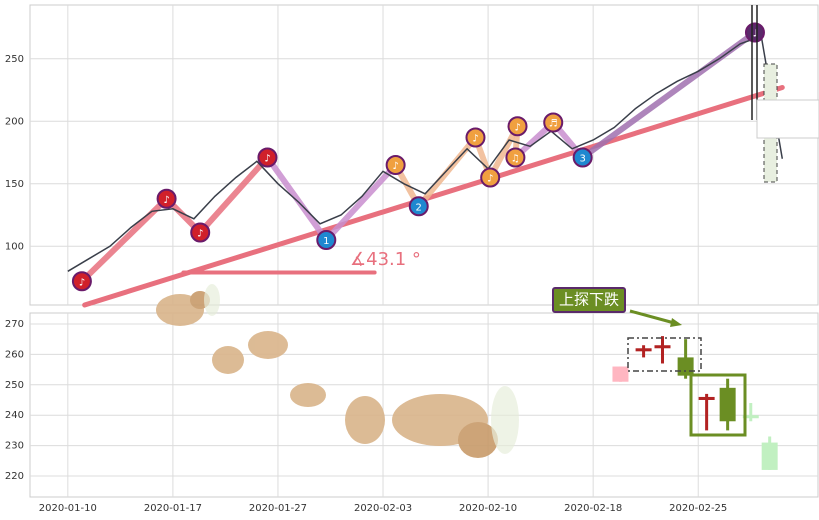 This screenshot has height=520, width=819. I want to click on marker-label: 1, so click(326, 241).